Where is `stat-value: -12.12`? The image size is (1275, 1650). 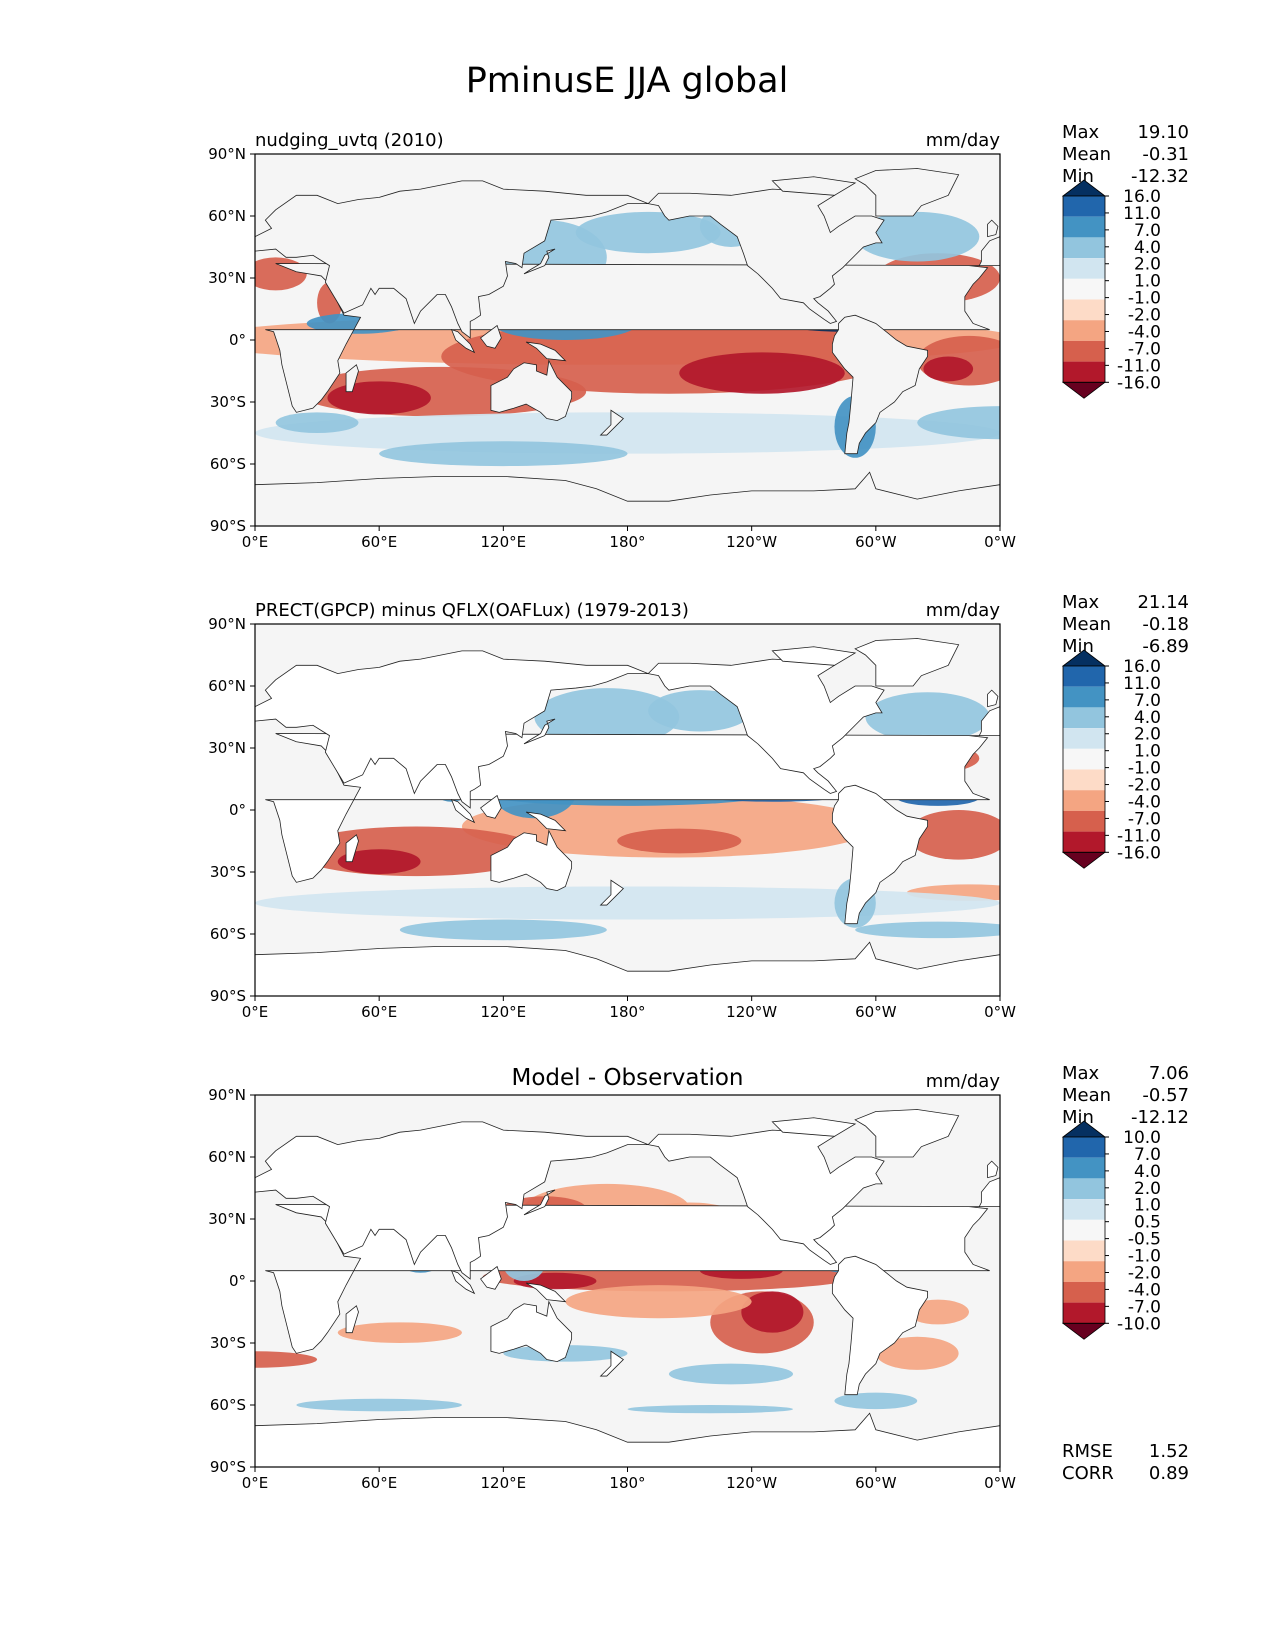 stat-value: -12.12 is located at coordinates (1160, 1117).